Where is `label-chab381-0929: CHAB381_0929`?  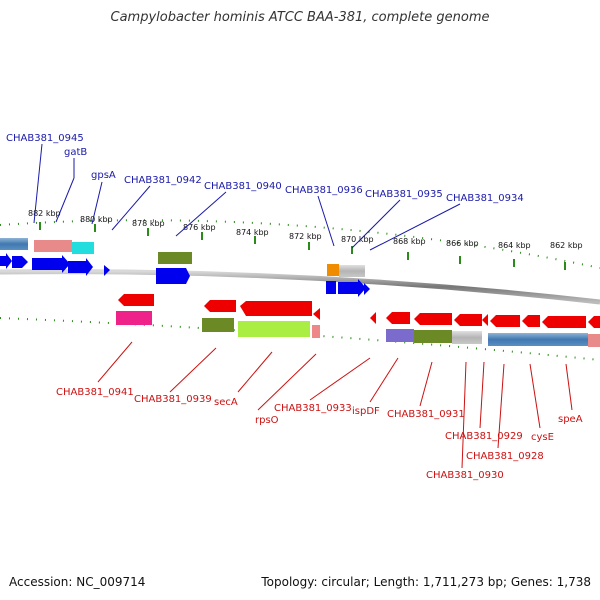
label-chab381-0929: CHAB381_0929 is located at coordinates (484, 436).